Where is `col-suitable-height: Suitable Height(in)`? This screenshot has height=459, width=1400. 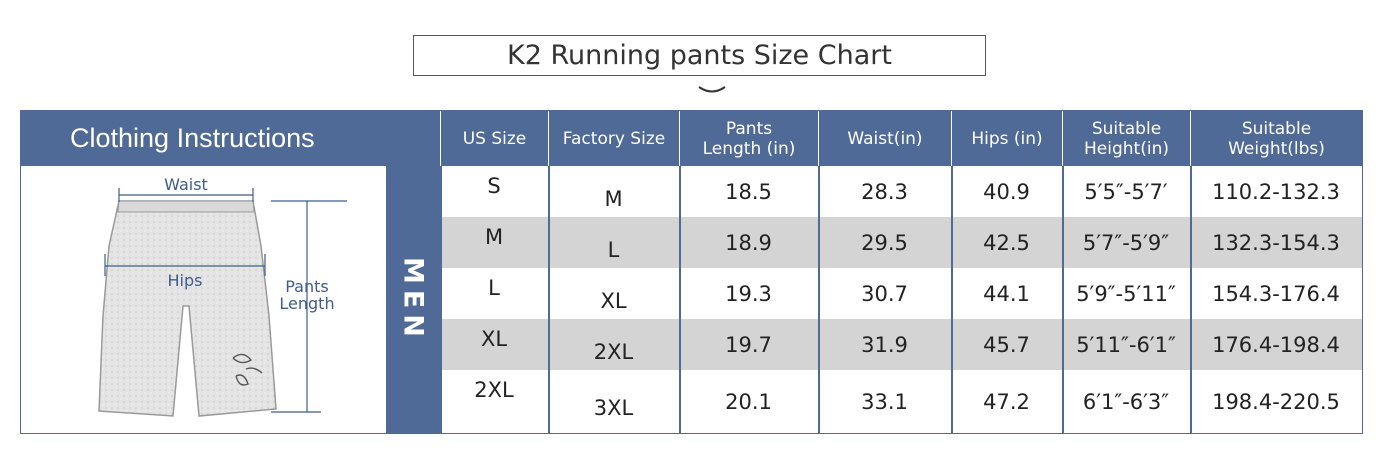 col-suitable-height: Suitable Height(in) is located at coordinates (1126, 138).